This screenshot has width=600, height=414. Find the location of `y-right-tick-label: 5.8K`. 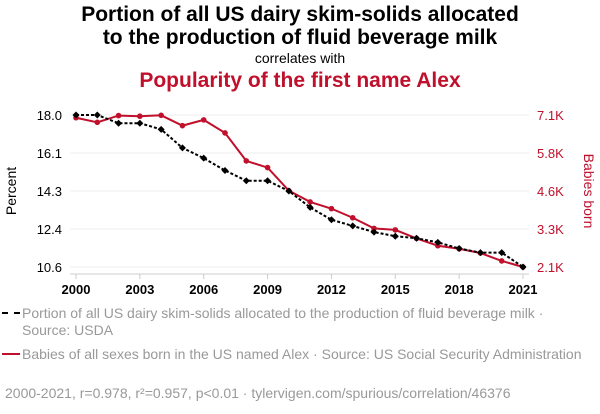

y-right-tick-label: 5.8K is located at coordinates (550, 153).